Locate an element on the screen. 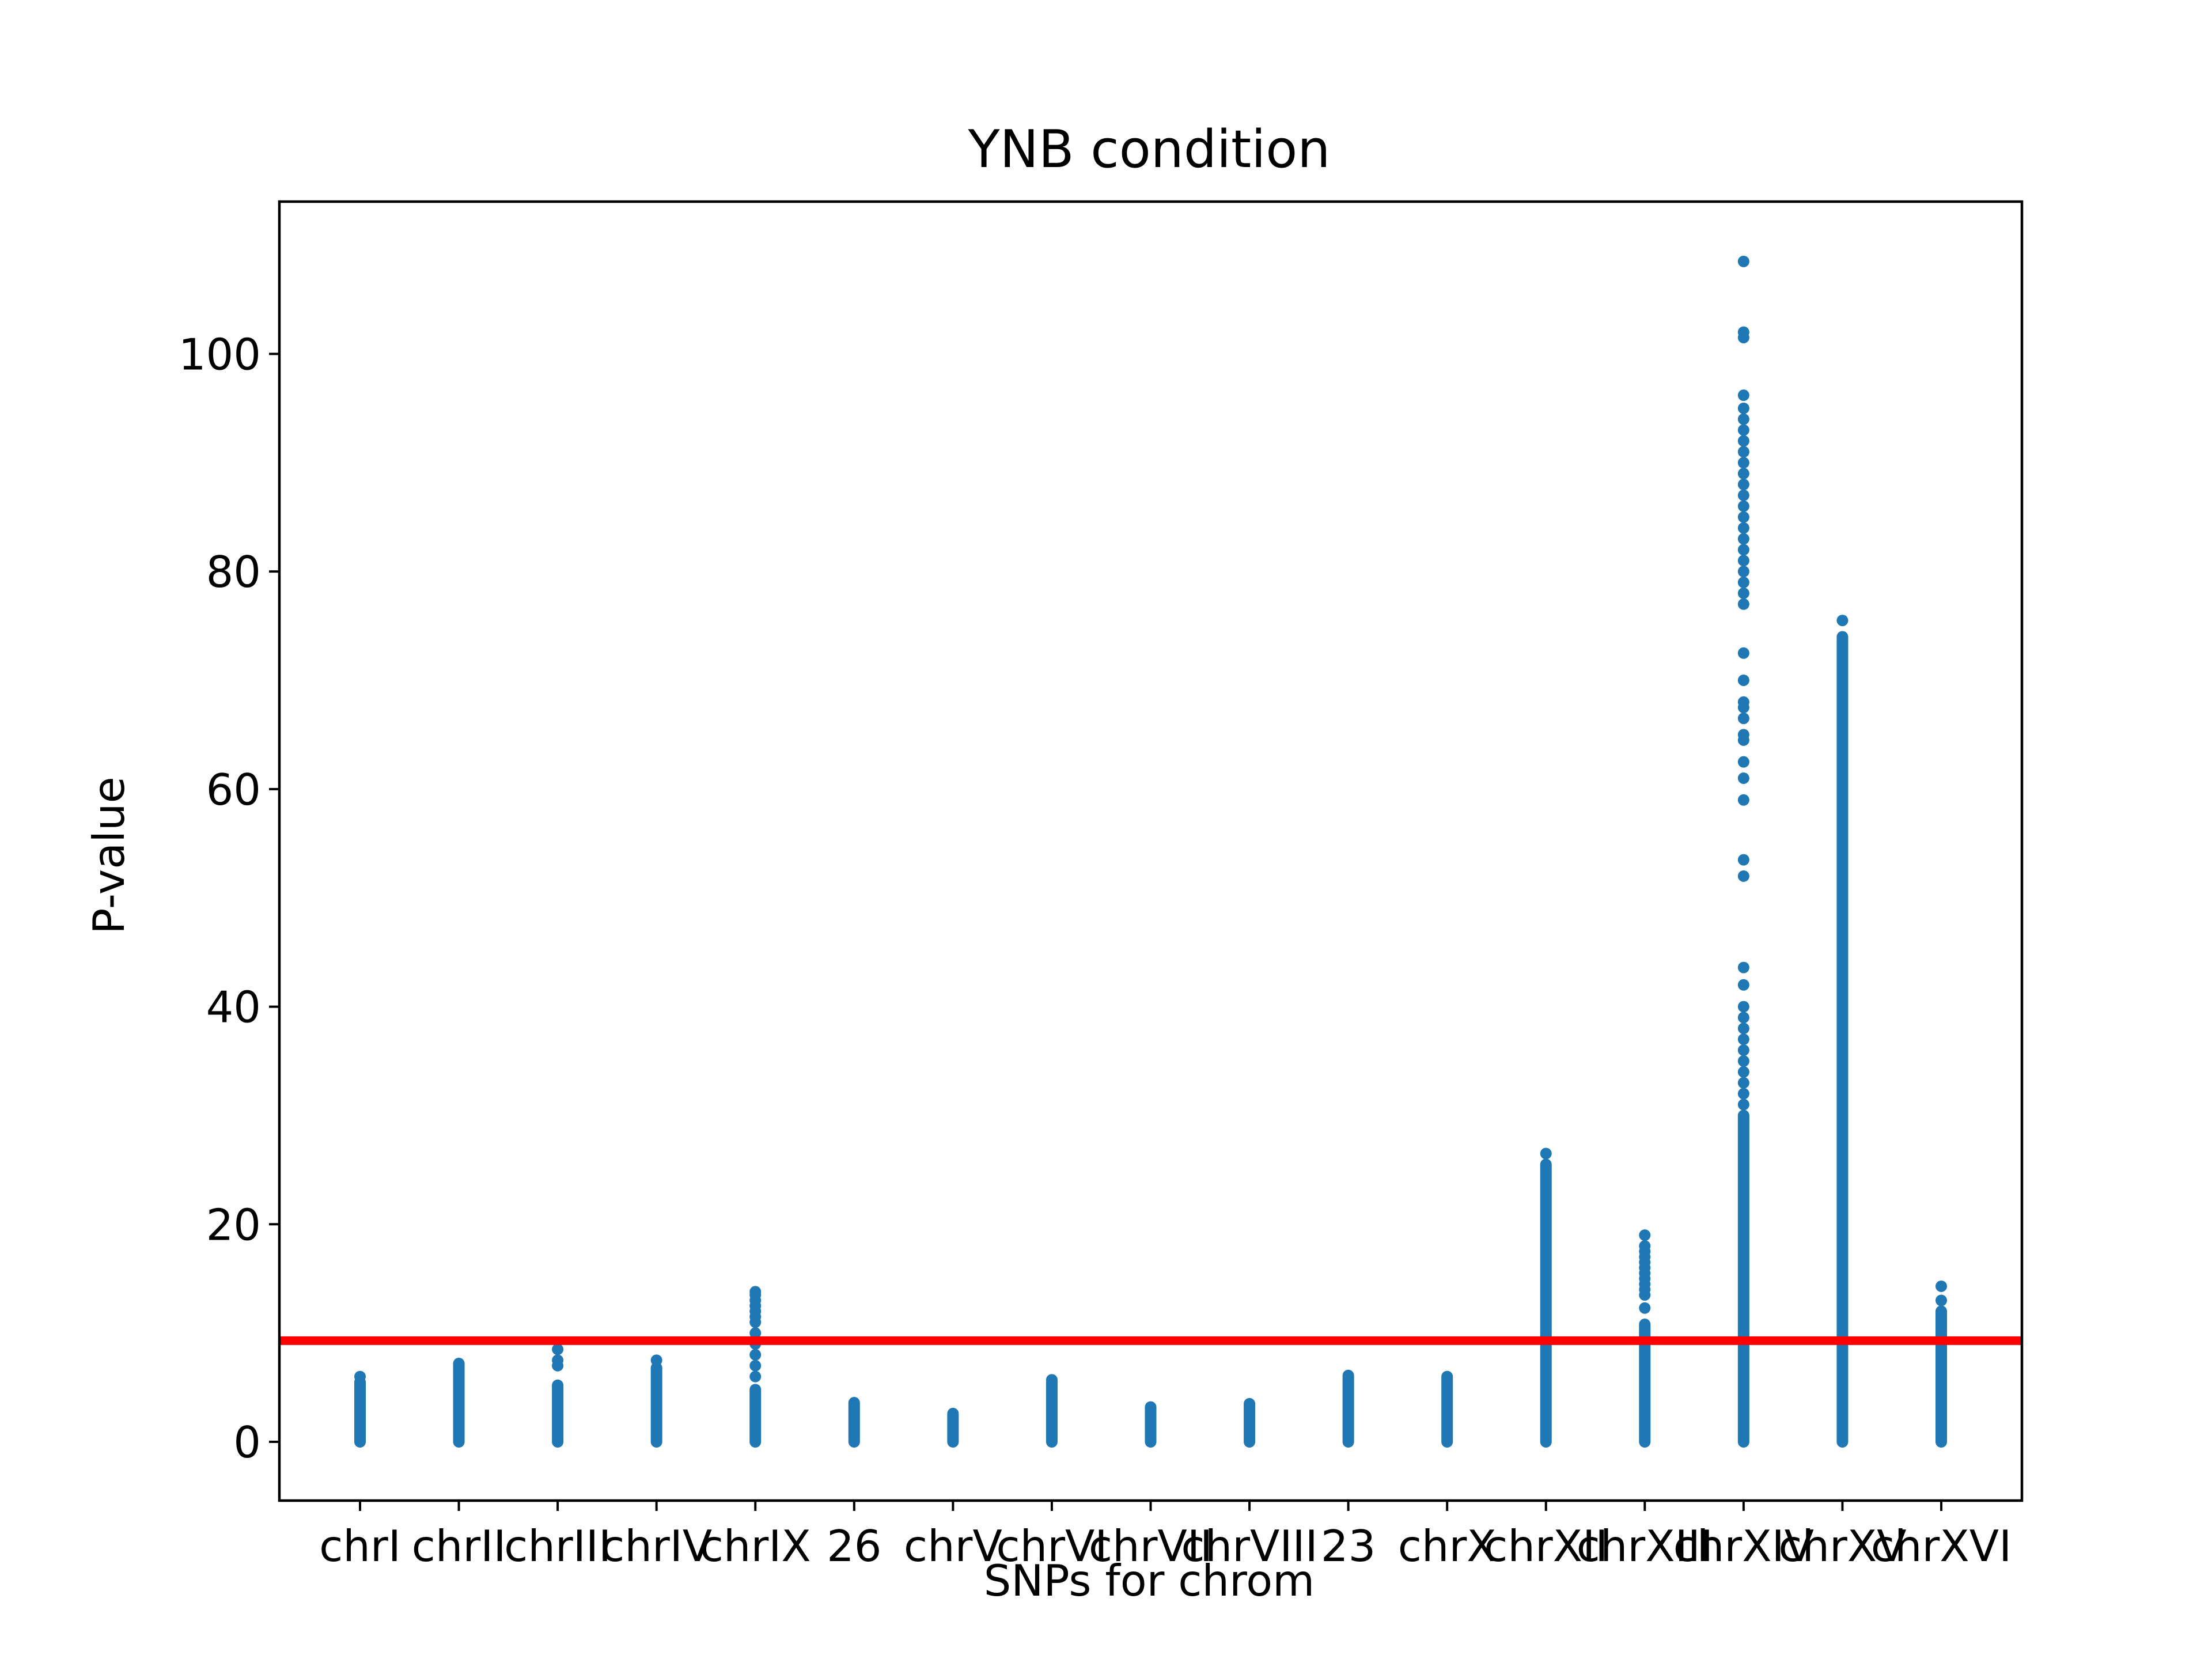  x-tick-label: chrXIII is located at coordinates (1645, 1546).